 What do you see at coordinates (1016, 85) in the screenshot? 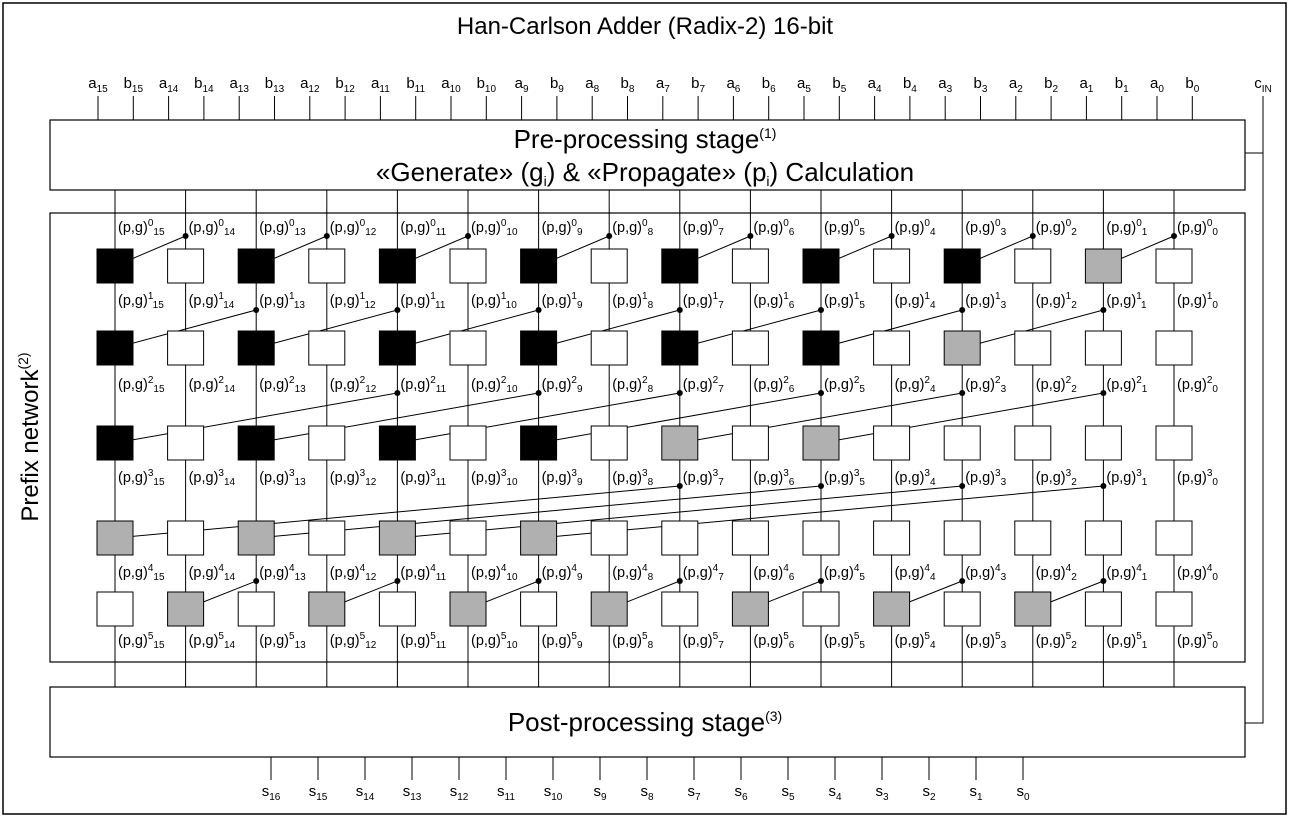
I see `input-label: a2` at bounding box center [1016, 85].